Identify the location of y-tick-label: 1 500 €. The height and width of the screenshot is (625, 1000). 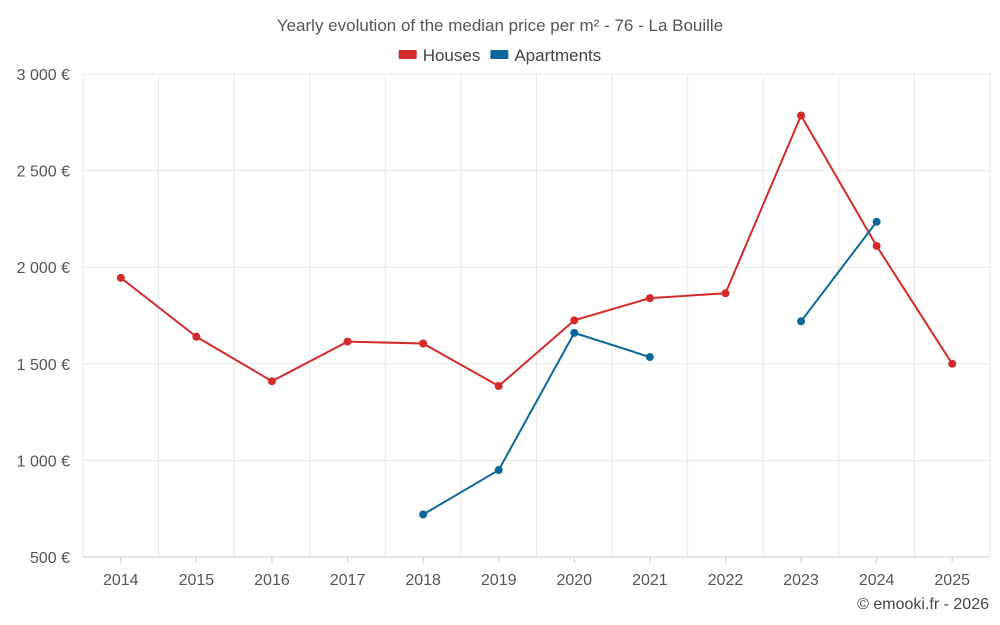
(43, 365).